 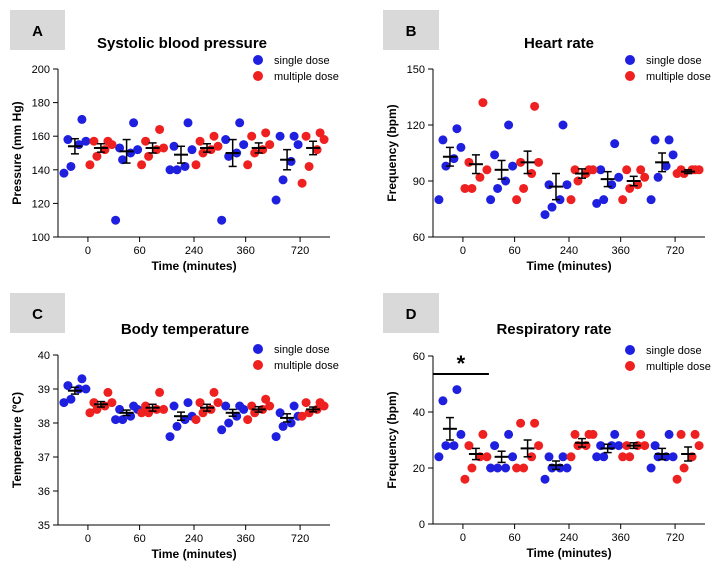 I want to click on chart-title: Systolic blood pressure, so click(x=182, y=43).